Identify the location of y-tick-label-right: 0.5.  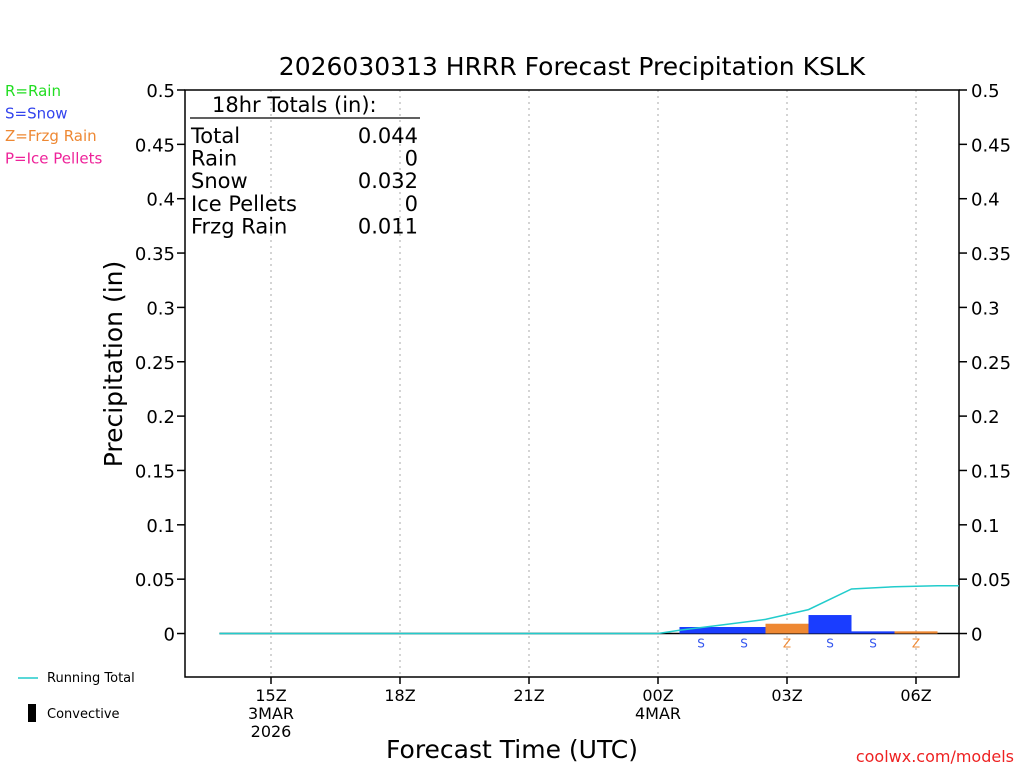
(985, 91).